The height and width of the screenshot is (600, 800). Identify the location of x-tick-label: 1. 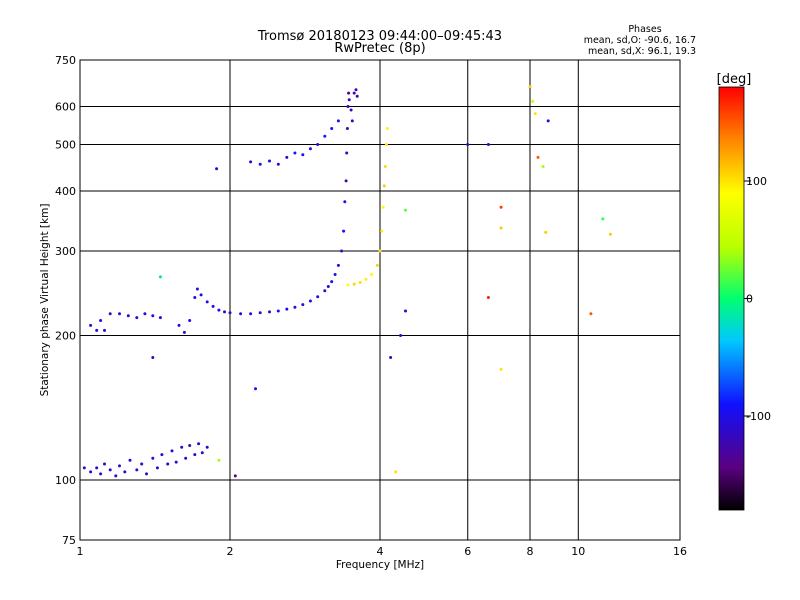
(80, 551).